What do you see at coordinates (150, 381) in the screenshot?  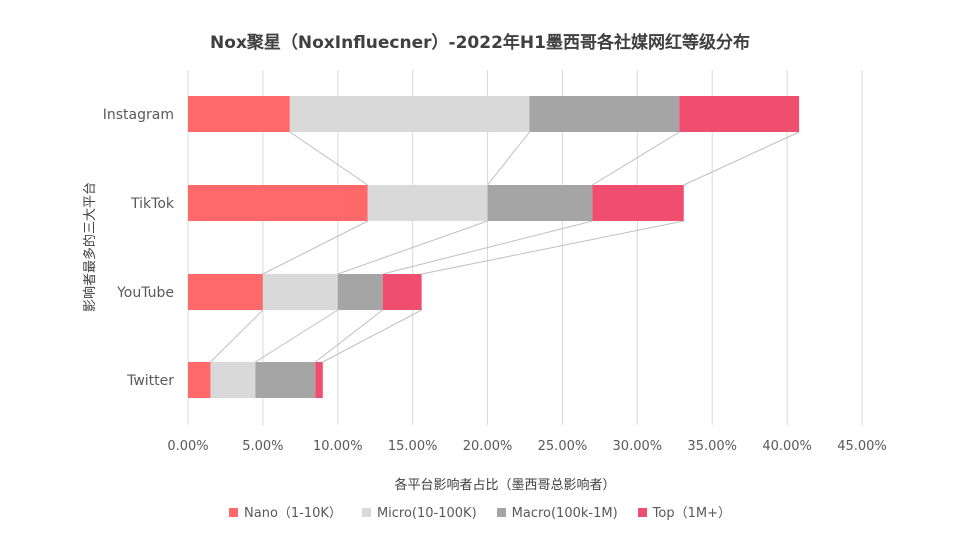 I see `category-label: Twitter` at bounding box center [150, 381].